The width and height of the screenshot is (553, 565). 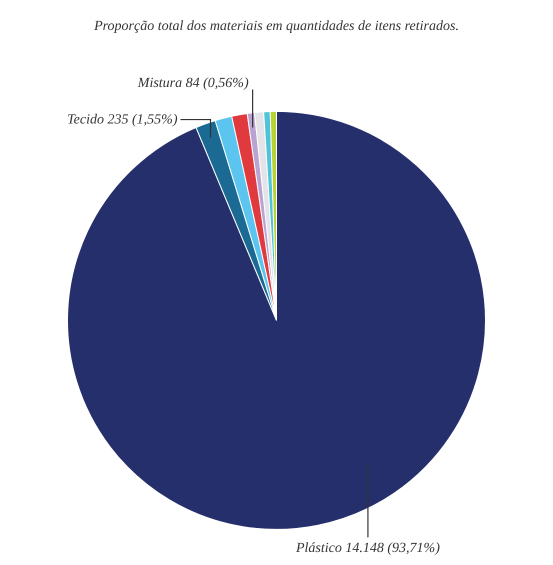 What do you see at coordinates (192, 84) in the screenshot?
I see `slice-label: Mistura 84 (0,56%)` at bounding box center [192, 84].